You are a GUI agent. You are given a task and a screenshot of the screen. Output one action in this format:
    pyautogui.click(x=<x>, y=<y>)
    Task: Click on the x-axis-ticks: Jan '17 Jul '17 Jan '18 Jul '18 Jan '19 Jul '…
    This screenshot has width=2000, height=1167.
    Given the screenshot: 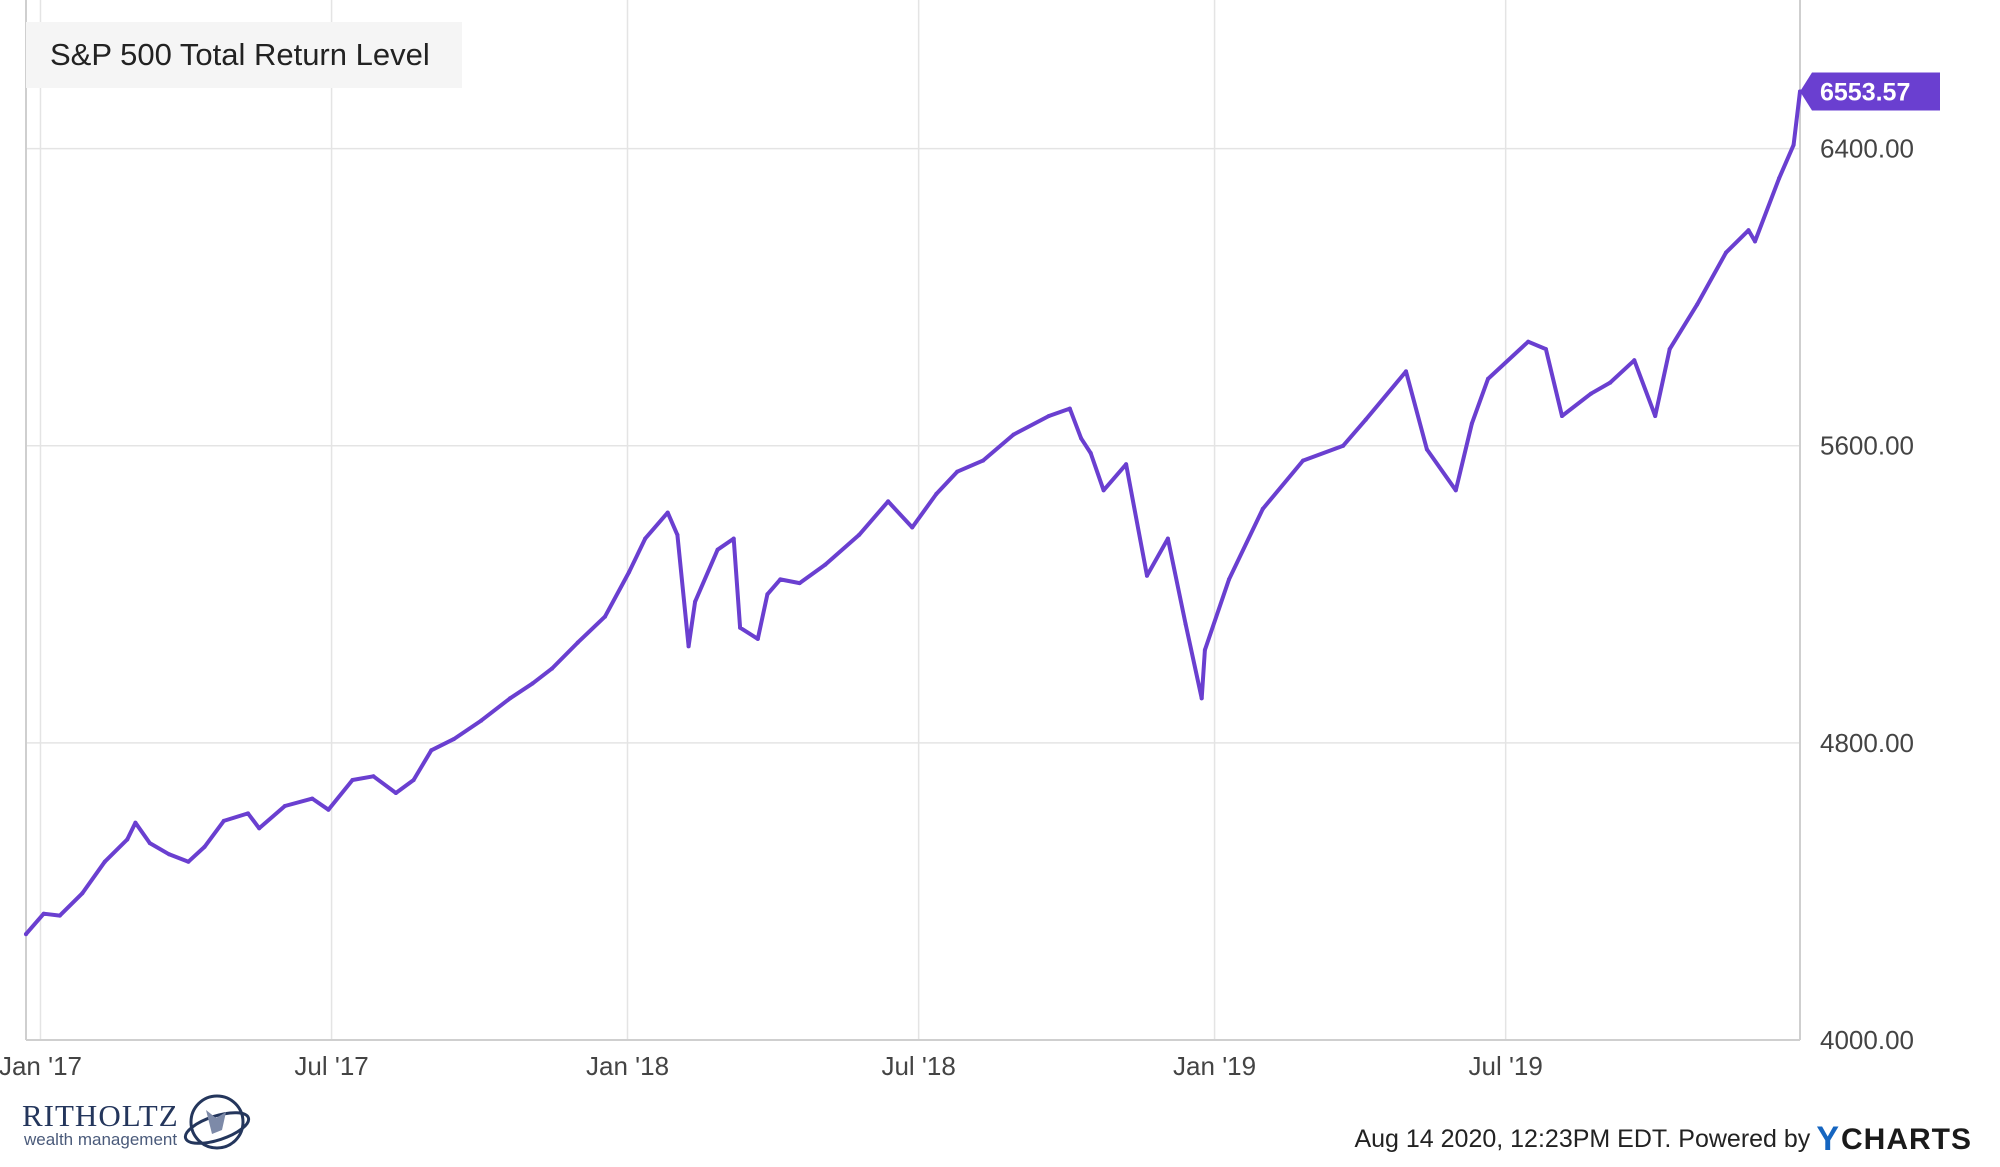 What is the action you would take?
    pyautogui.click(x=771, y=1066)
    